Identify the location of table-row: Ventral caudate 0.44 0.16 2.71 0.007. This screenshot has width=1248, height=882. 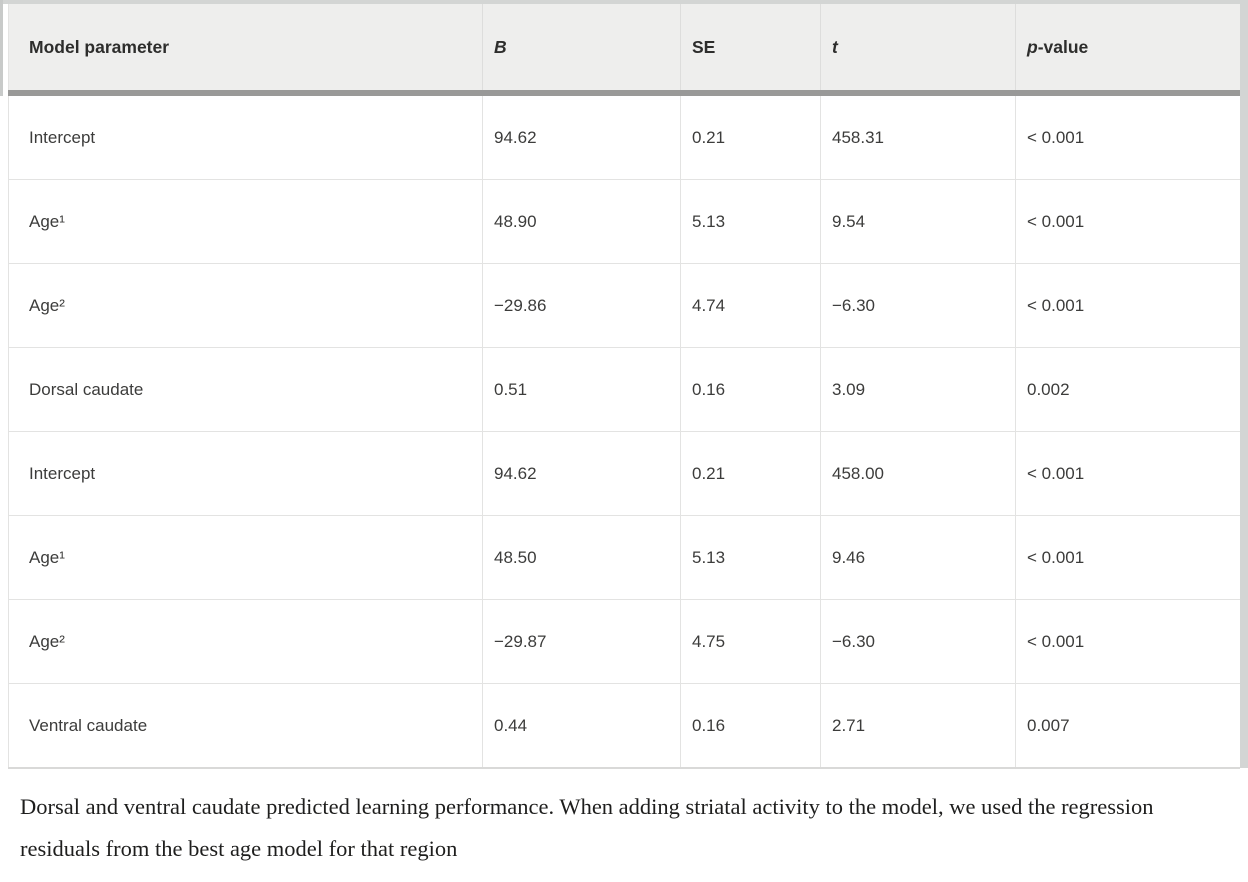
(624, 726).